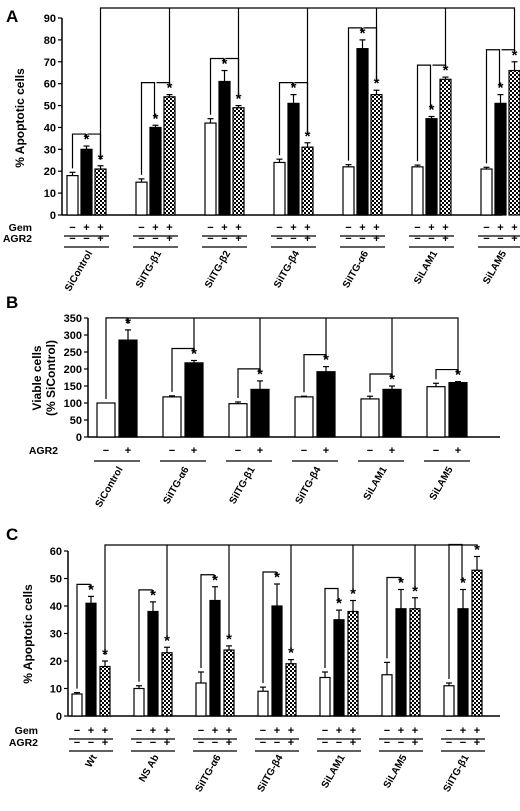 Image resolution: width=520 pixels, height=811 pixels. Describe the element at coordinates (149, 768) in the screenshot. I see `category-label: NS Ab` at that location.